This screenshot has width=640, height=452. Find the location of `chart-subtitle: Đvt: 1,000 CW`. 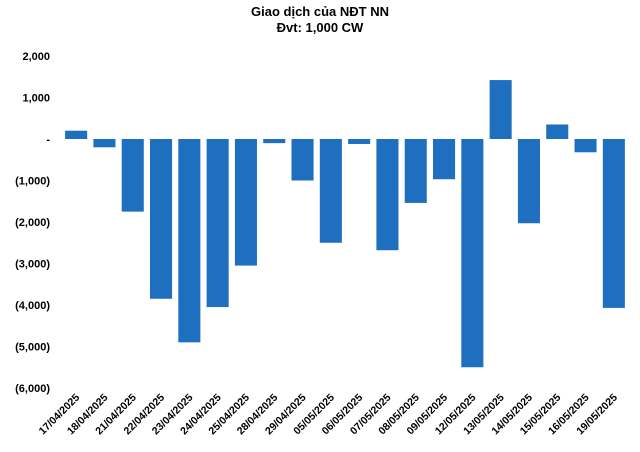

chart-subtitle: Đvt: 1,000 CW is located at coordinates (320, 27).